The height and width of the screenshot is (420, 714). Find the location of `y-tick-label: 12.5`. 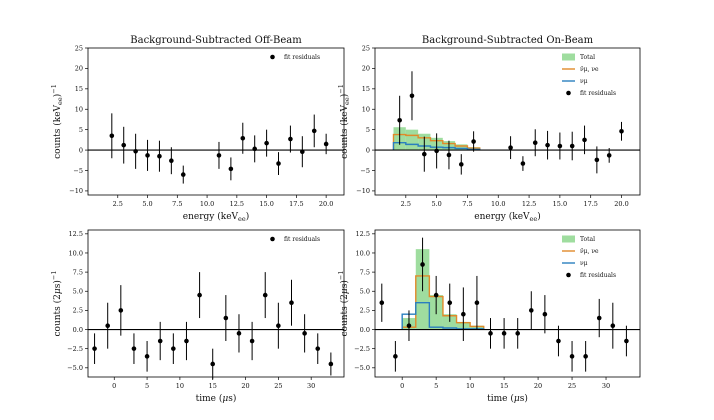

y-tick-label: 12.5 is located at coordinates (363, 234).